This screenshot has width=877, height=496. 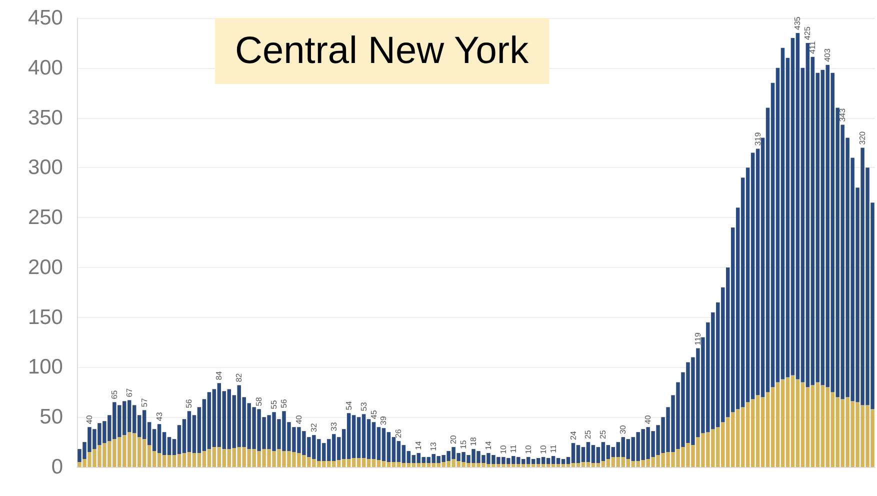 What do you see at coordinates (453, 439) in the screenshot?
I see `total-label: 20` at bounding box center [453, 439].